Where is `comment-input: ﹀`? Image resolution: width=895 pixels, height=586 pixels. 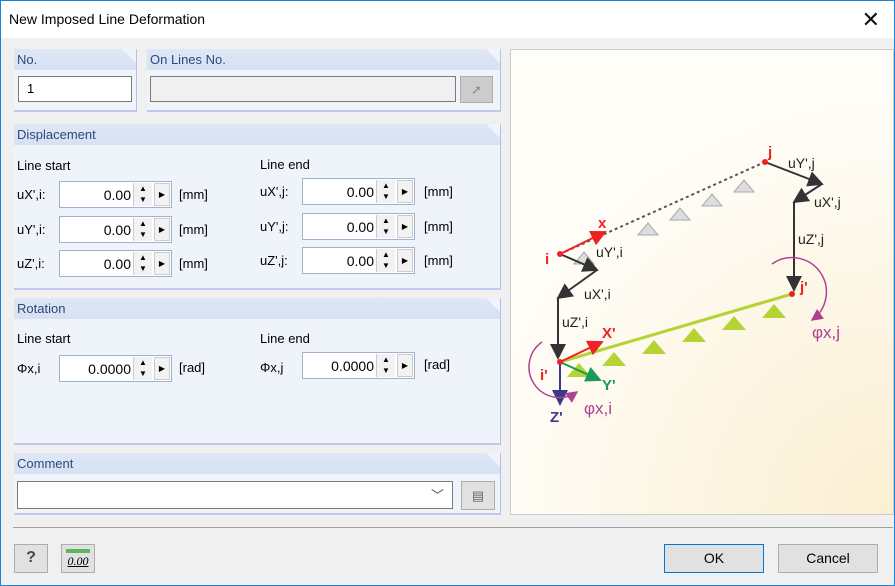
comment-input: ﹀ is located at coordinates (235, 495).